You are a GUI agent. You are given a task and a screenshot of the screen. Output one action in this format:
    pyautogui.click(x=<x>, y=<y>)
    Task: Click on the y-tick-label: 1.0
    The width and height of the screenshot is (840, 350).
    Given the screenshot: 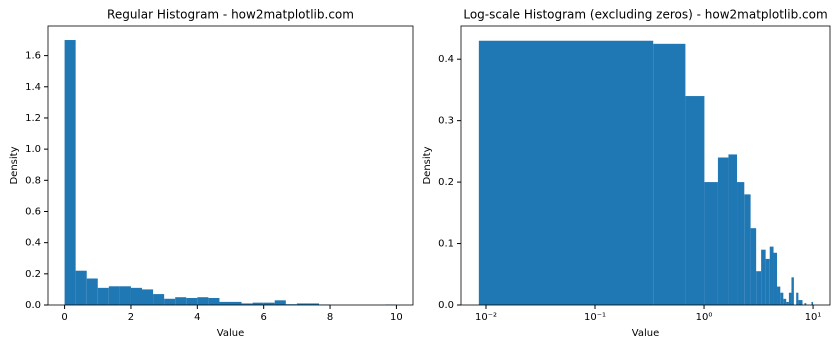 What is the action you would take?
    pyautogui.click(x=33, y=149)
    